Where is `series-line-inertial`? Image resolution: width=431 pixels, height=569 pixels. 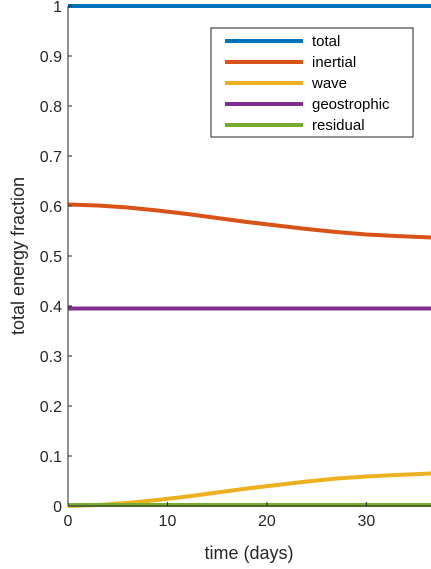
series-line-inertial is located at coordinates (249, 221).